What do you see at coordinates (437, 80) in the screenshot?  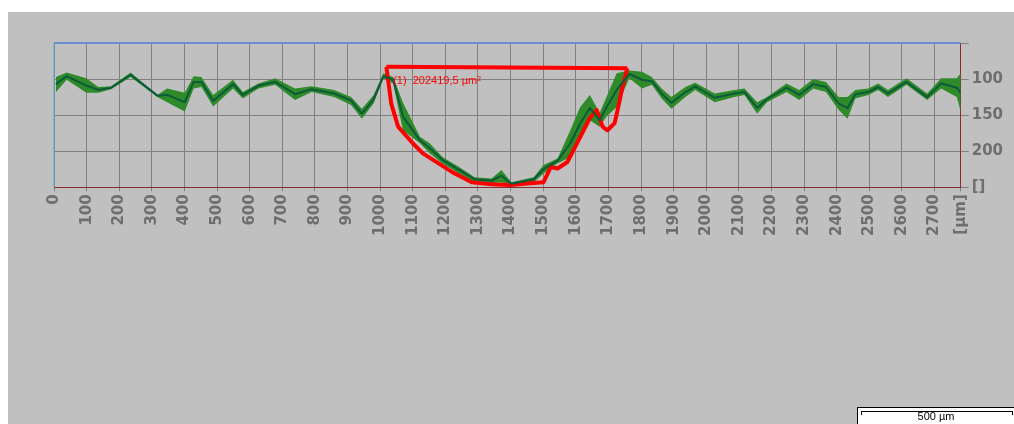 I see `annotation: (1) 202419,5 µm²` at bounding box center [437, 80].